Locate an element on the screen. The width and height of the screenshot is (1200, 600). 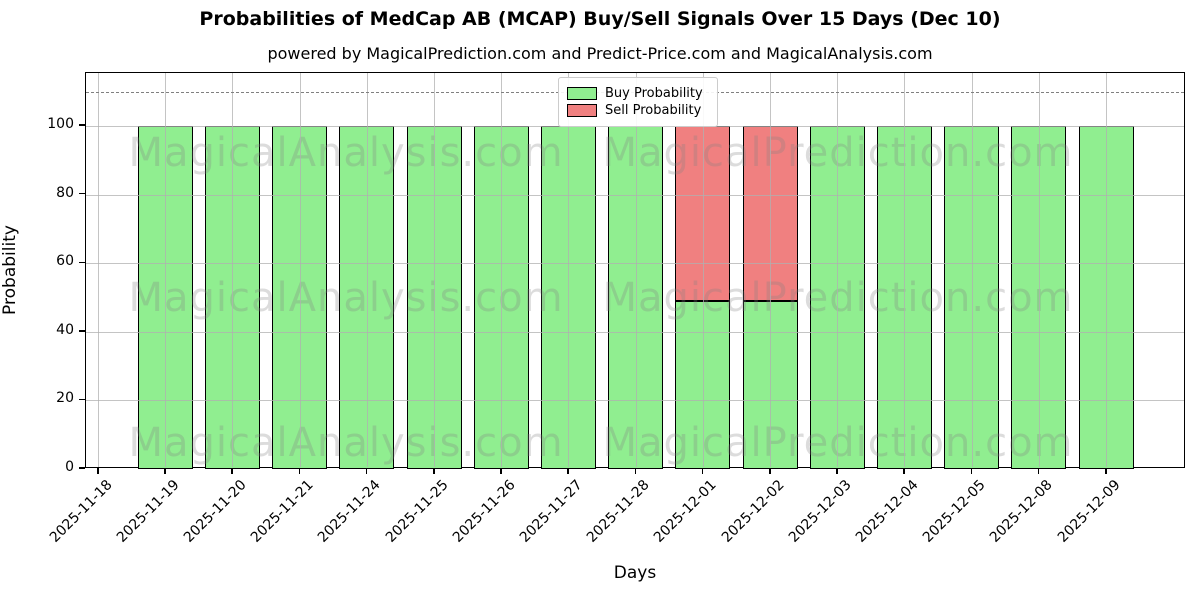
x-tick-label: 2025-12-03 is located at coordinates (820, 511).